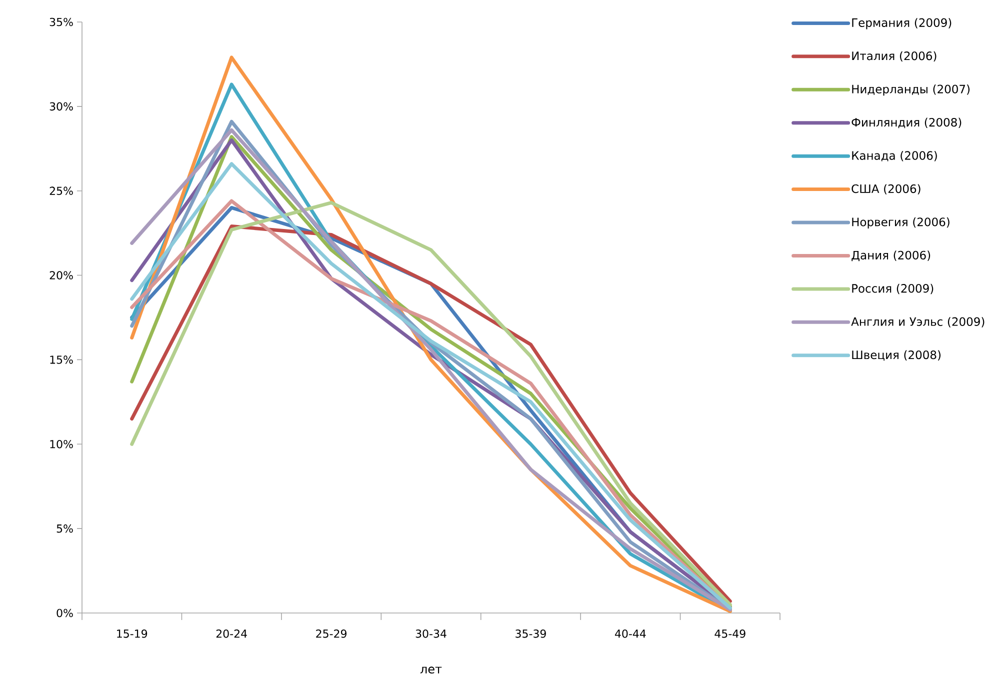  Describe the element at coordinates (132, 634) in the screenshot. I see `x-tick-label: 15-19` at that location.